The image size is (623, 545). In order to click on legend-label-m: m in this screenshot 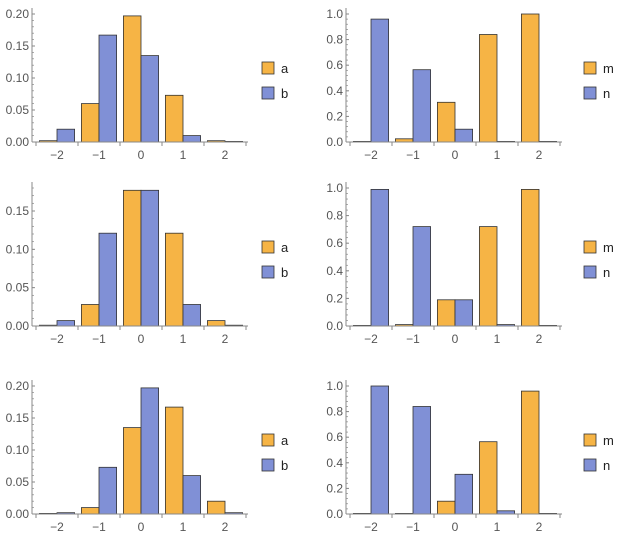, I will do `click(608, 440)`.